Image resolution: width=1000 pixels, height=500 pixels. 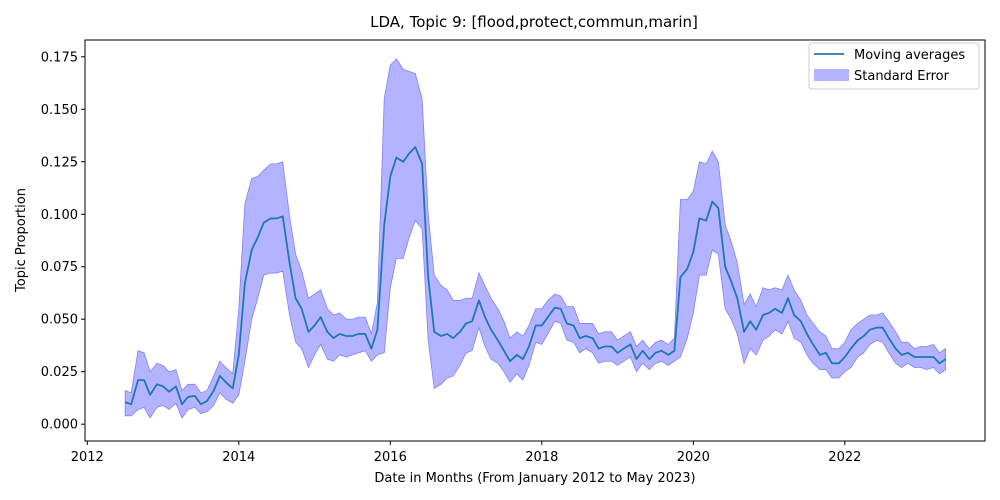 What do you see at coordinates (59, 215) in the screenshot?
I see `y-tick-label: 0.100` at bounding box center [59, 215].